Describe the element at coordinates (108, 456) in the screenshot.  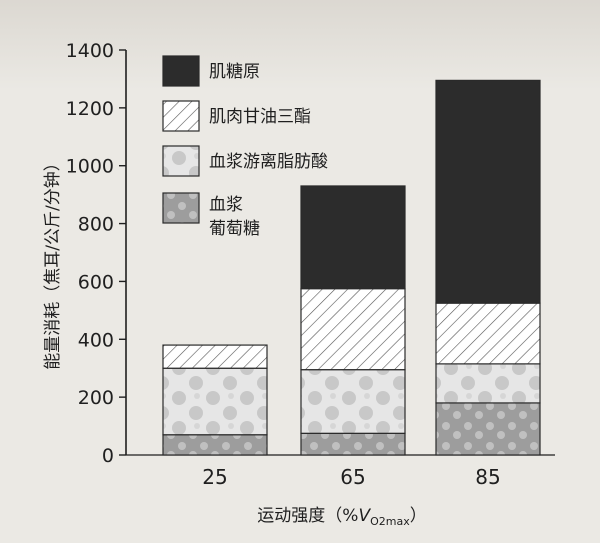
I see `y-tick-label: 0` at that location.